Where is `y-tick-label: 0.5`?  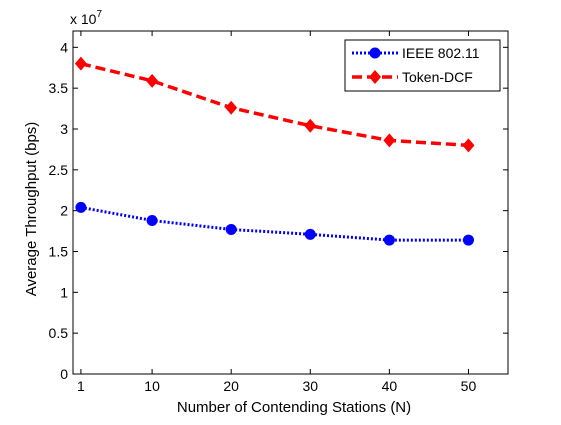
y-tick-label: 0.5 is located at coordinates (59, 333).